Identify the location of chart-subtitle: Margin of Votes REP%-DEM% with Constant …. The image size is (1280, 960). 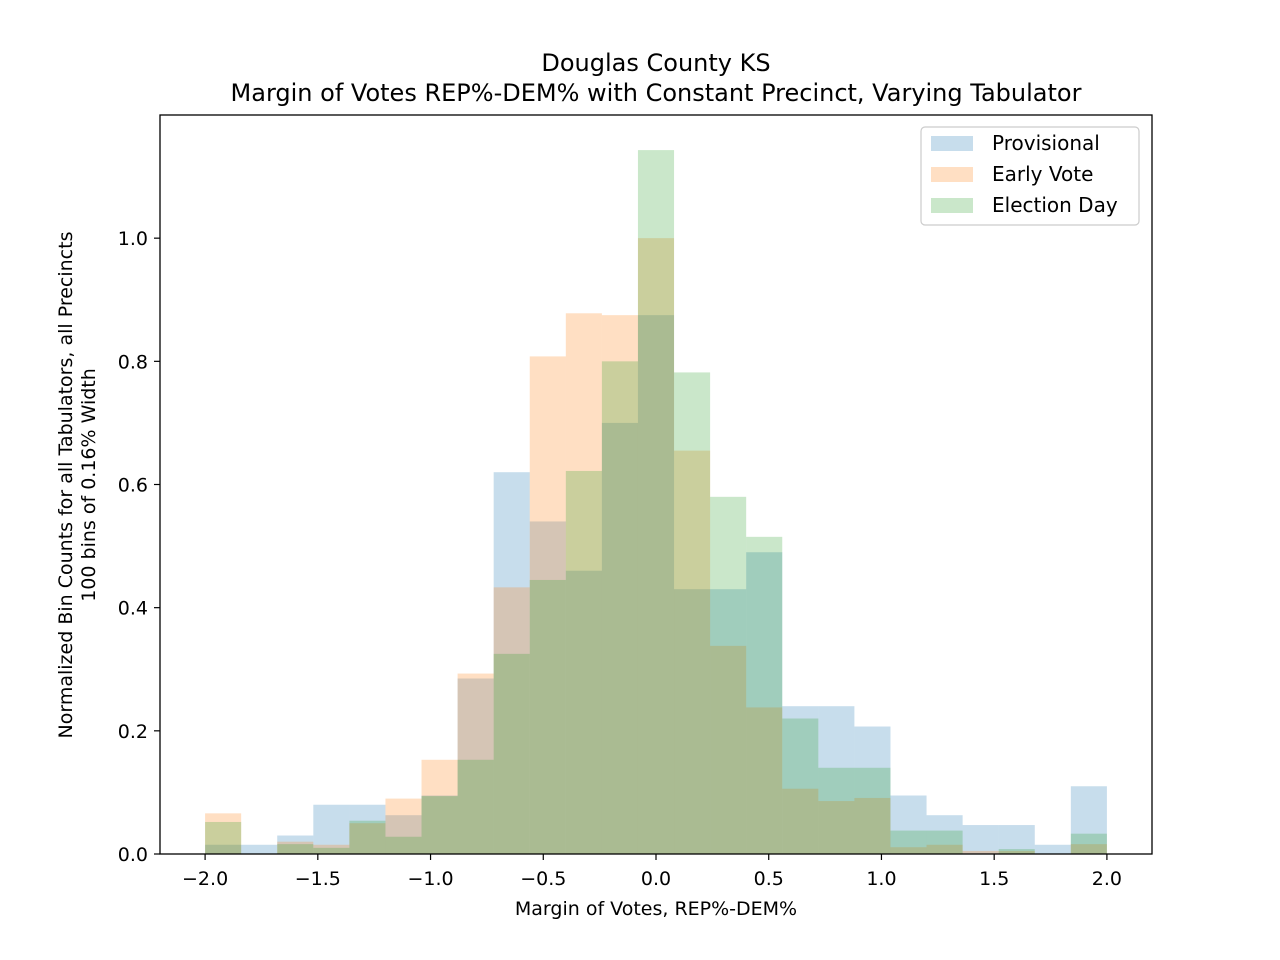
(656, 93).